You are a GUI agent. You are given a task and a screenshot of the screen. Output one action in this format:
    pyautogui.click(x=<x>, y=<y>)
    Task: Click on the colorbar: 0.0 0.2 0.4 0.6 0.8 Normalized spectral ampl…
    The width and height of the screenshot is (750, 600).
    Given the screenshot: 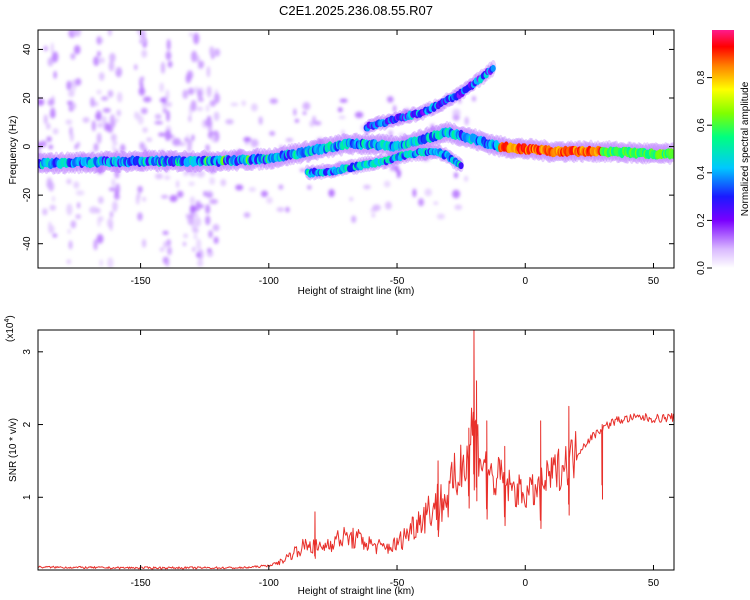 What is the action you would take?
    pyautogui.click(x=723, y=152)
    